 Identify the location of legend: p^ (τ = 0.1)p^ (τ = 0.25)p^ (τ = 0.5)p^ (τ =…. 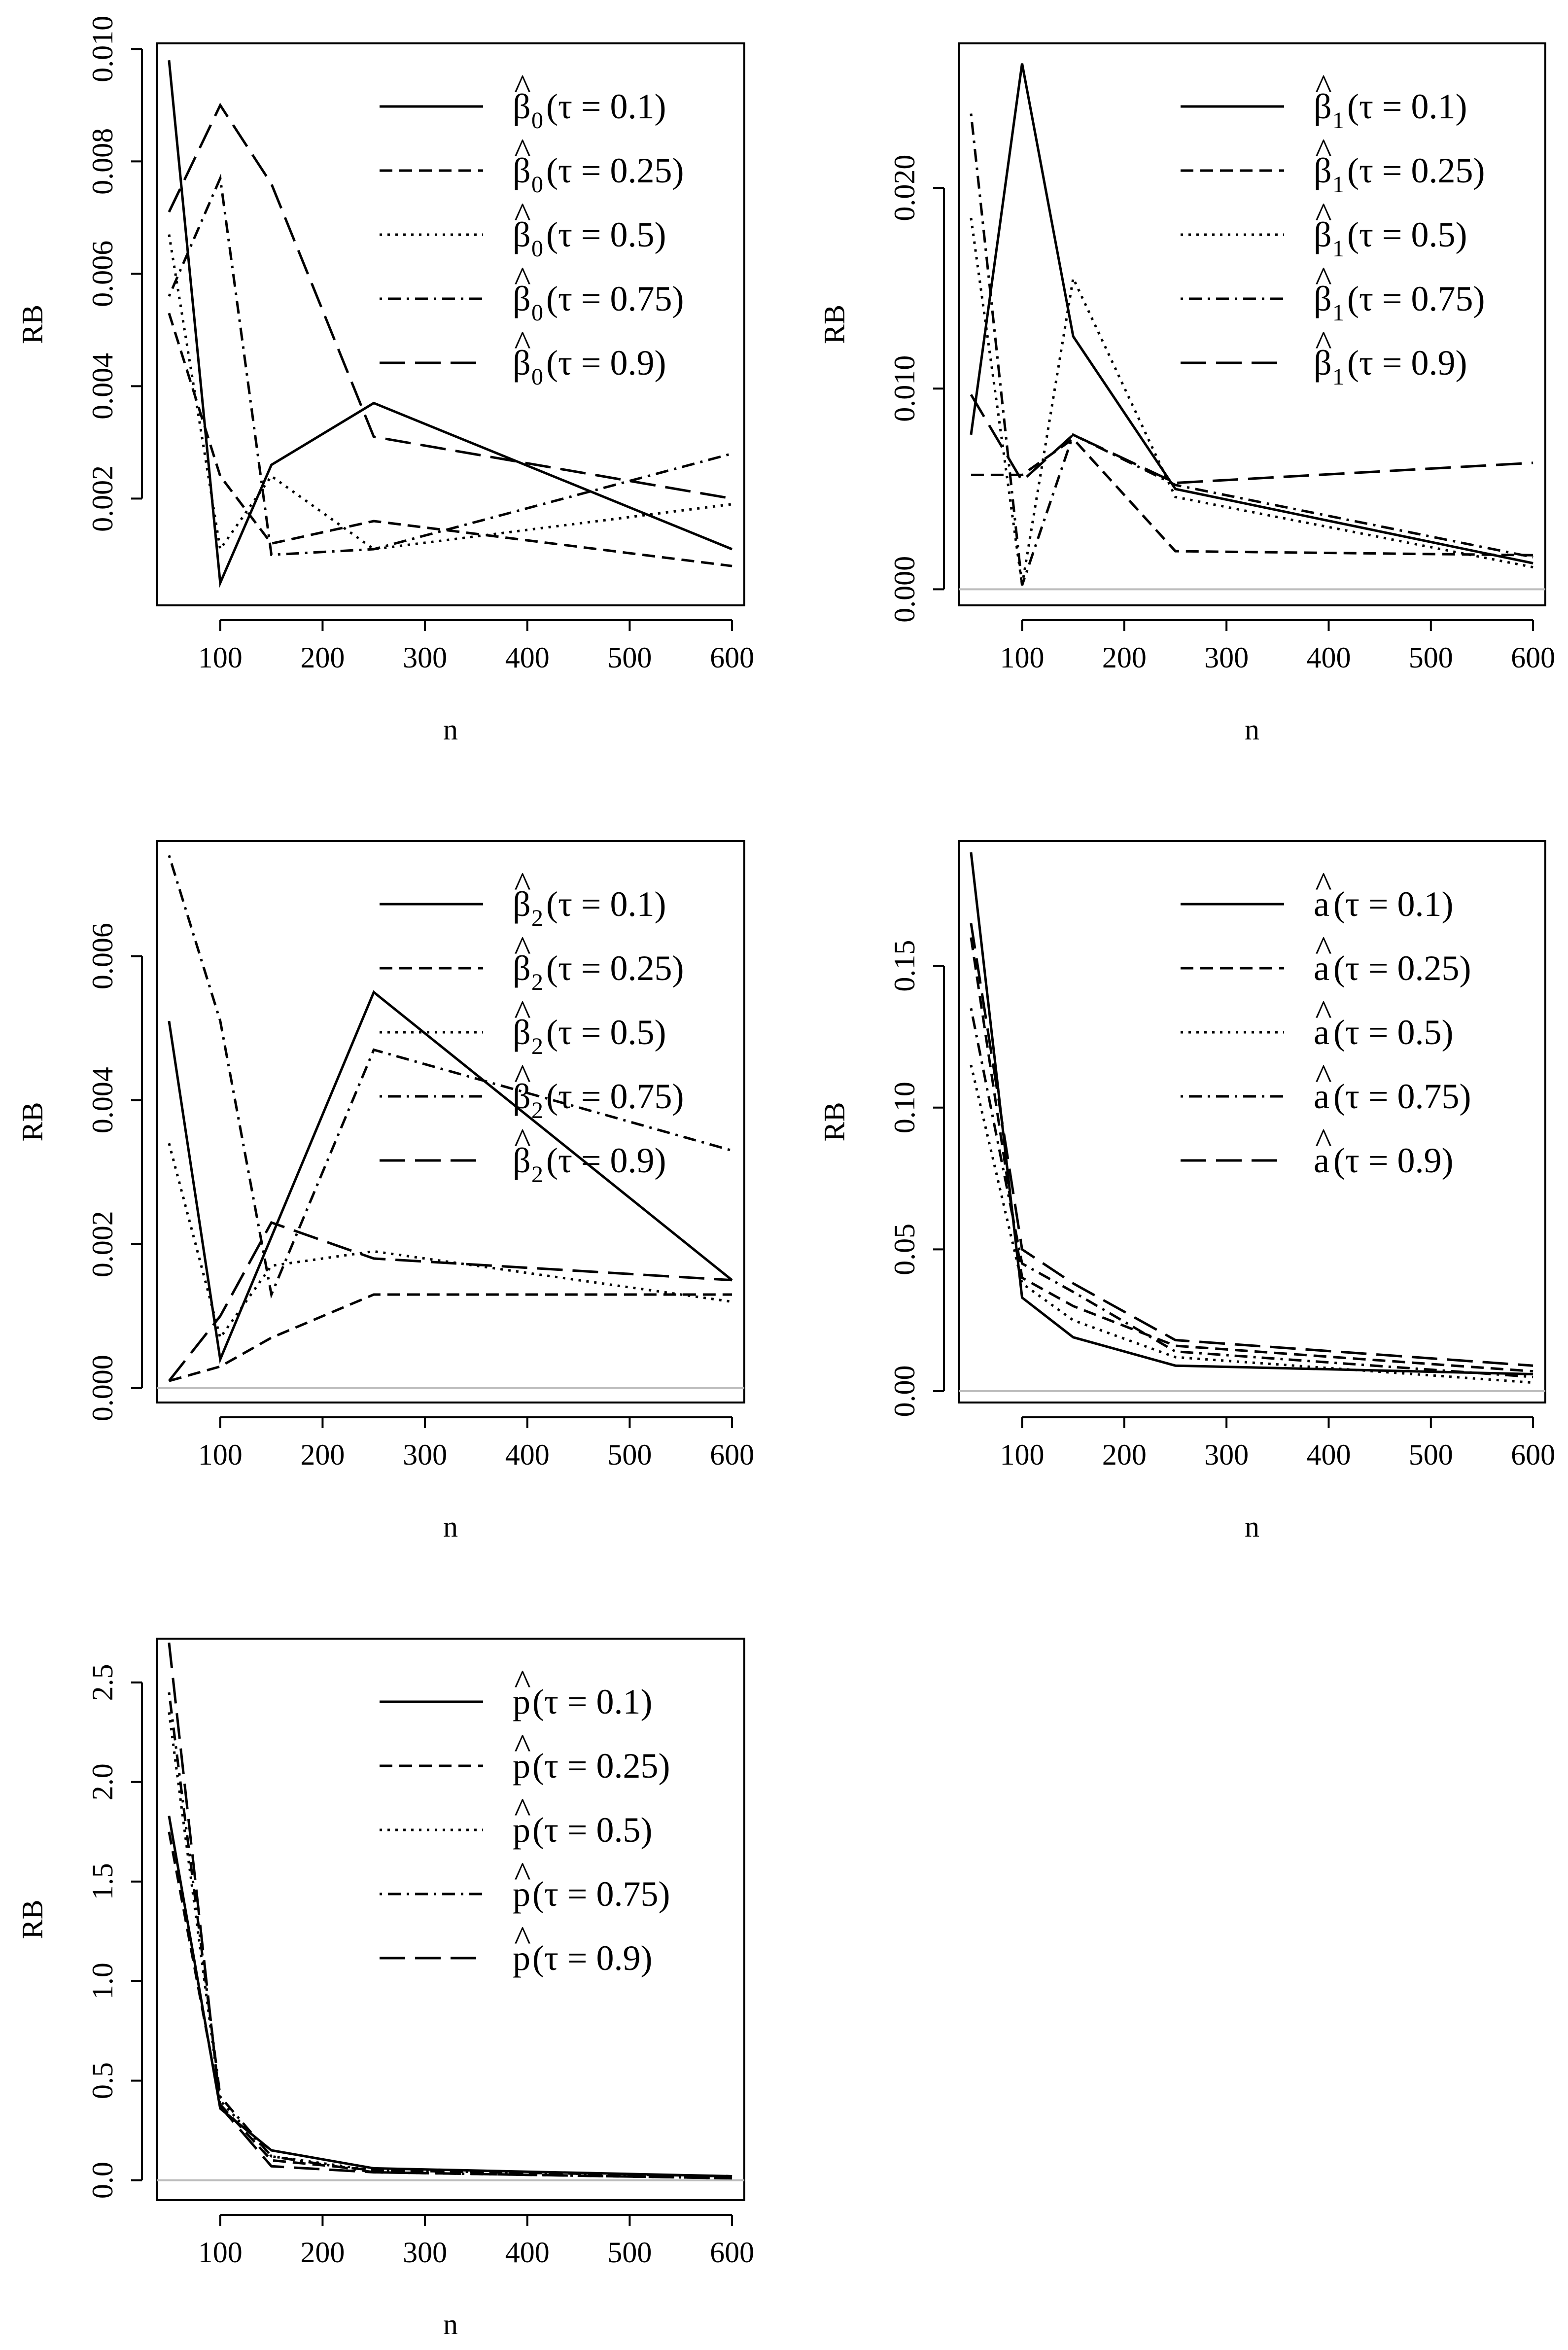
(525, 1820).